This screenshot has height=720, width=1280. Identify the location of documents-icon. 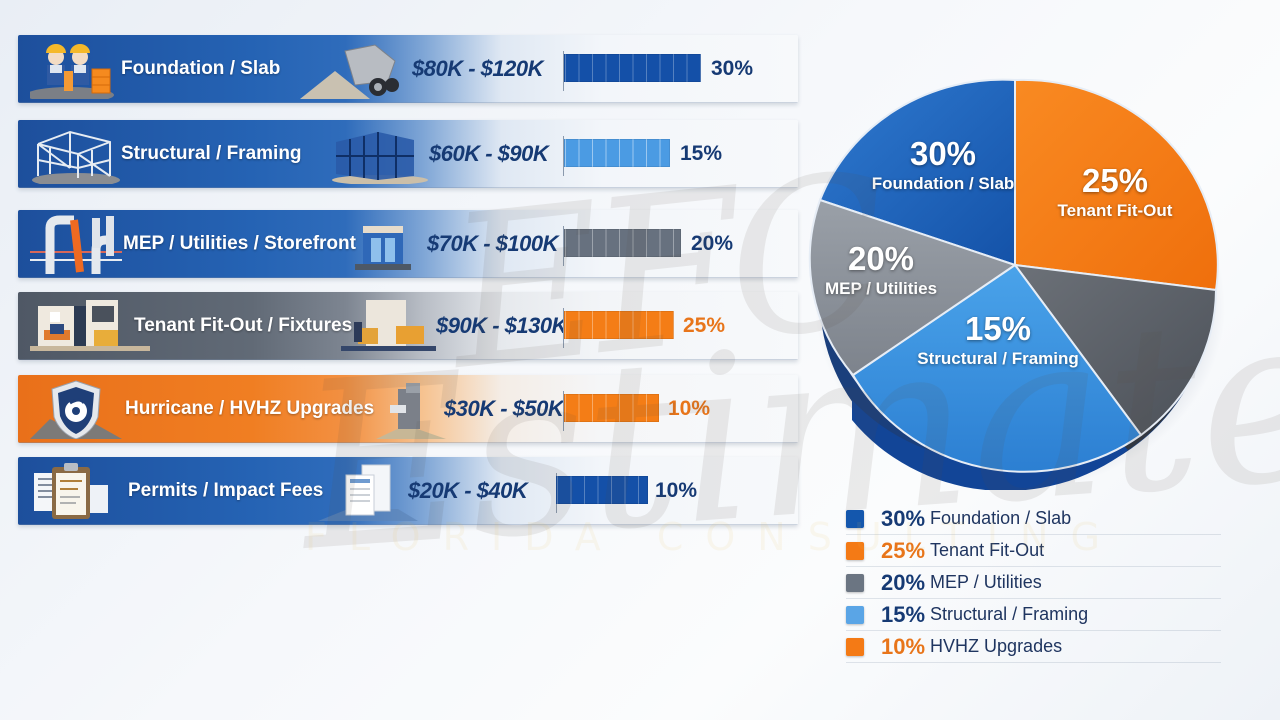
(368, 492).